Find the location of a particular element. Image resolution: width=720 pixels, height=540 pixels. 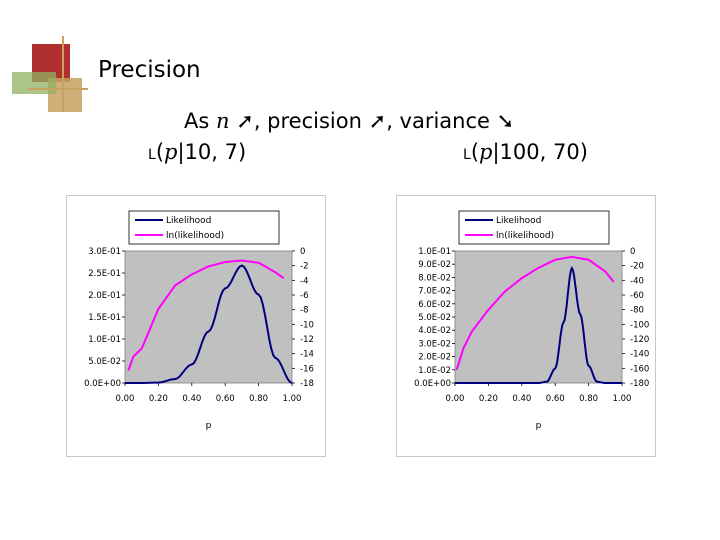

y2-axis-tick-label: -10 is located at coordinates (307, 325).